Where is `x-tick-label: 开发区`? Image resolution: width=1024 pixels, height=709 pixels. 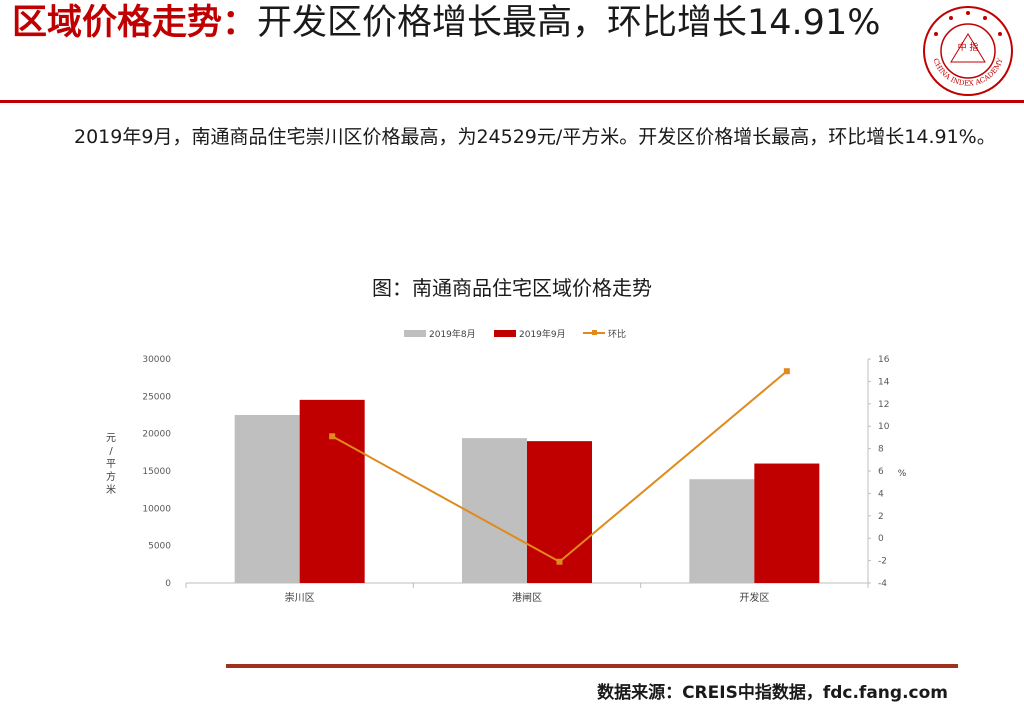
x-tick-label: 开发区 is located at coordinates (754, 597).